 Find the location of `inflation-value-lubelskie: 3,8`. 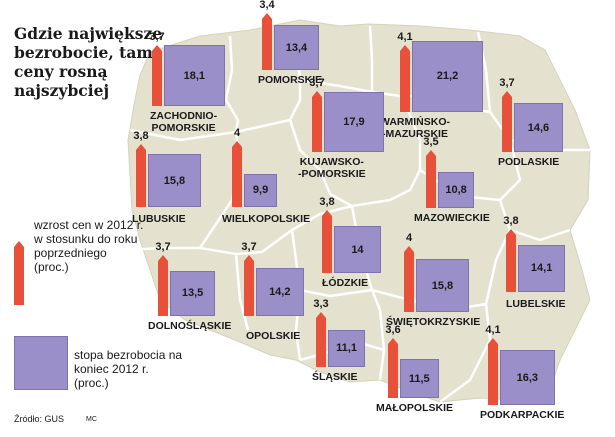

inflation-value-lubelskie: 3,8 is located at coordinates (511, 221).